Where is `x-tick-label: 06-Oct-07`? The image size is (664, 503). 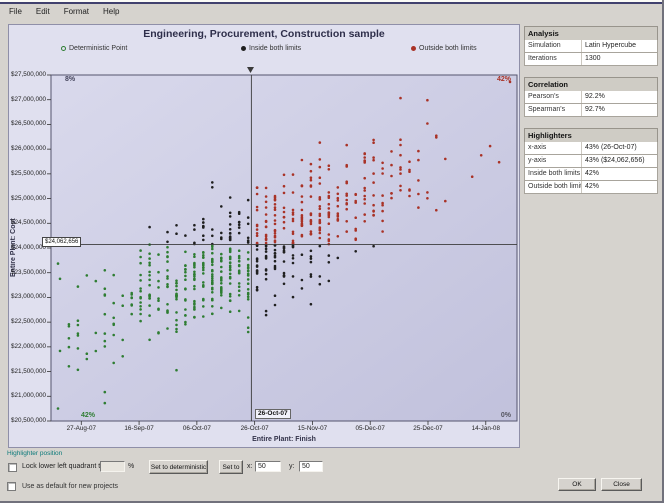 x-tick-label: 06-Oct-07 is located at coordinates (196, 428).